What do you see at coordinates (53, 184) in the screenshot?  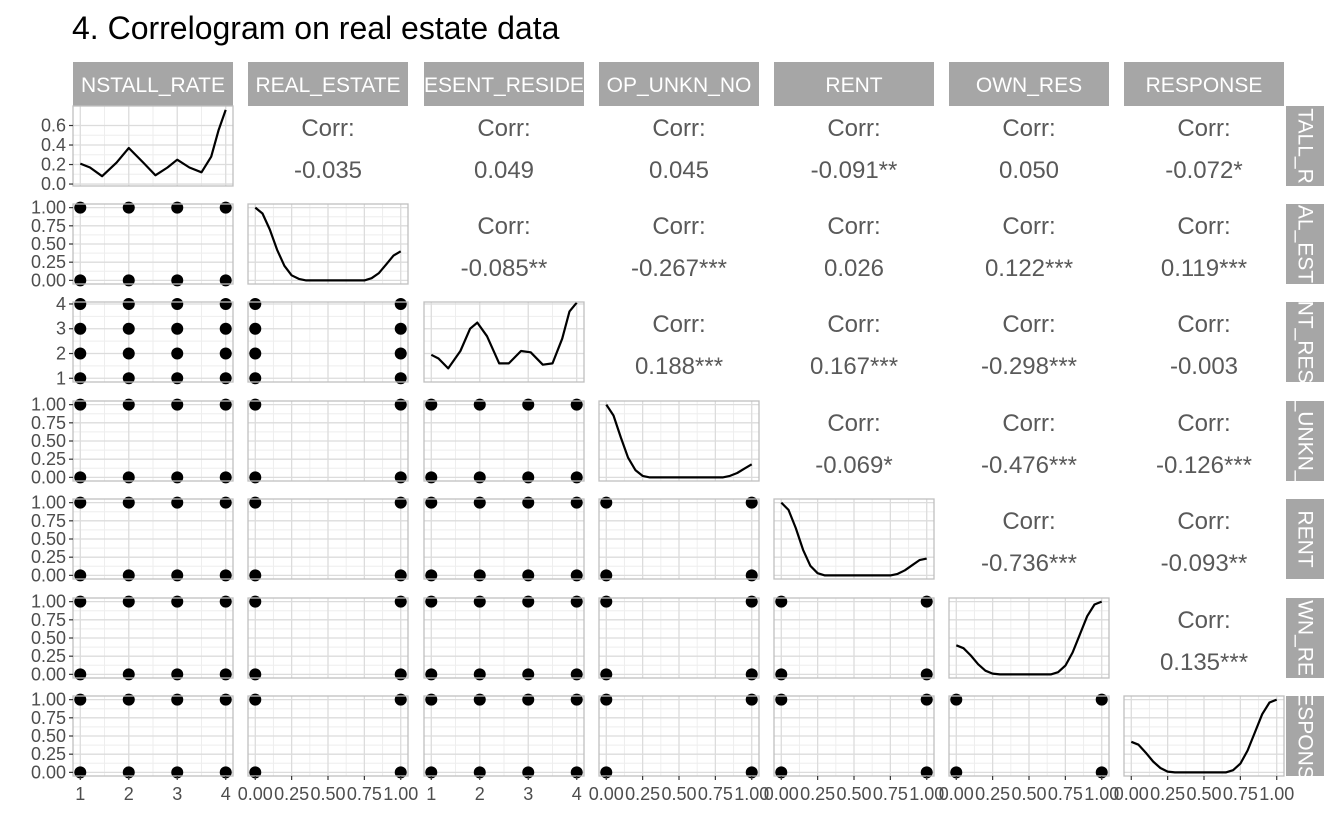 I see `y-tick-label: 0.0` at bounding box center [53, 184].